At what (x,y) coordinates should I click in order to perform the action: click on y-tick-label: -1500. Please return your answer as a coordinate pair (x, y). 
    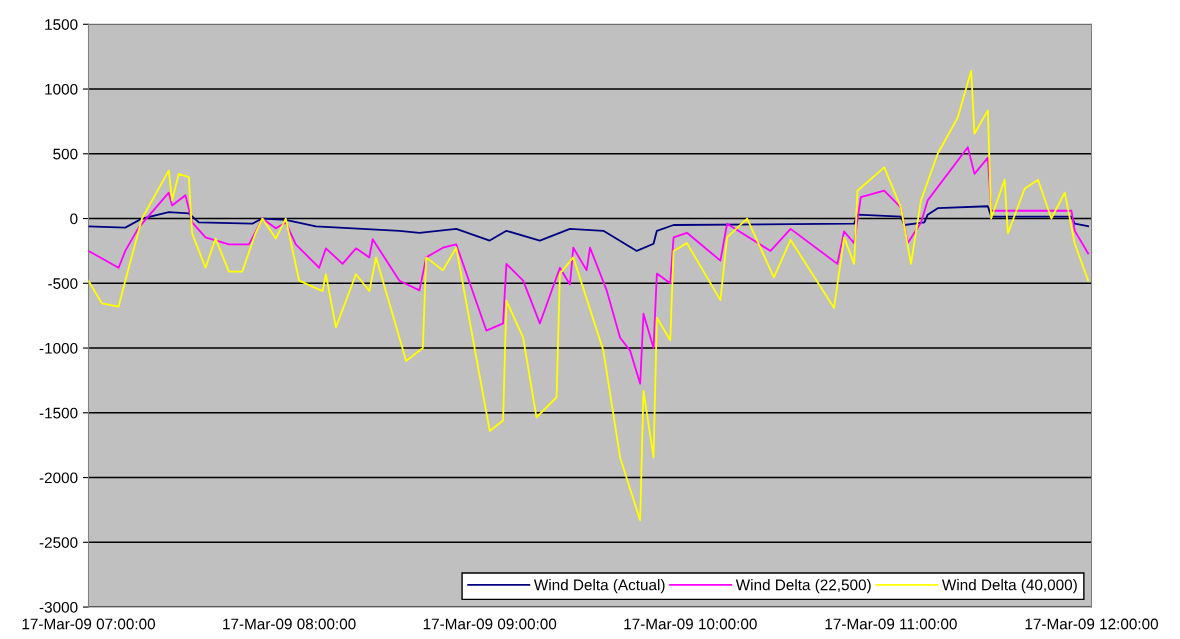
    Looking at the image, I should click on (58, 413).